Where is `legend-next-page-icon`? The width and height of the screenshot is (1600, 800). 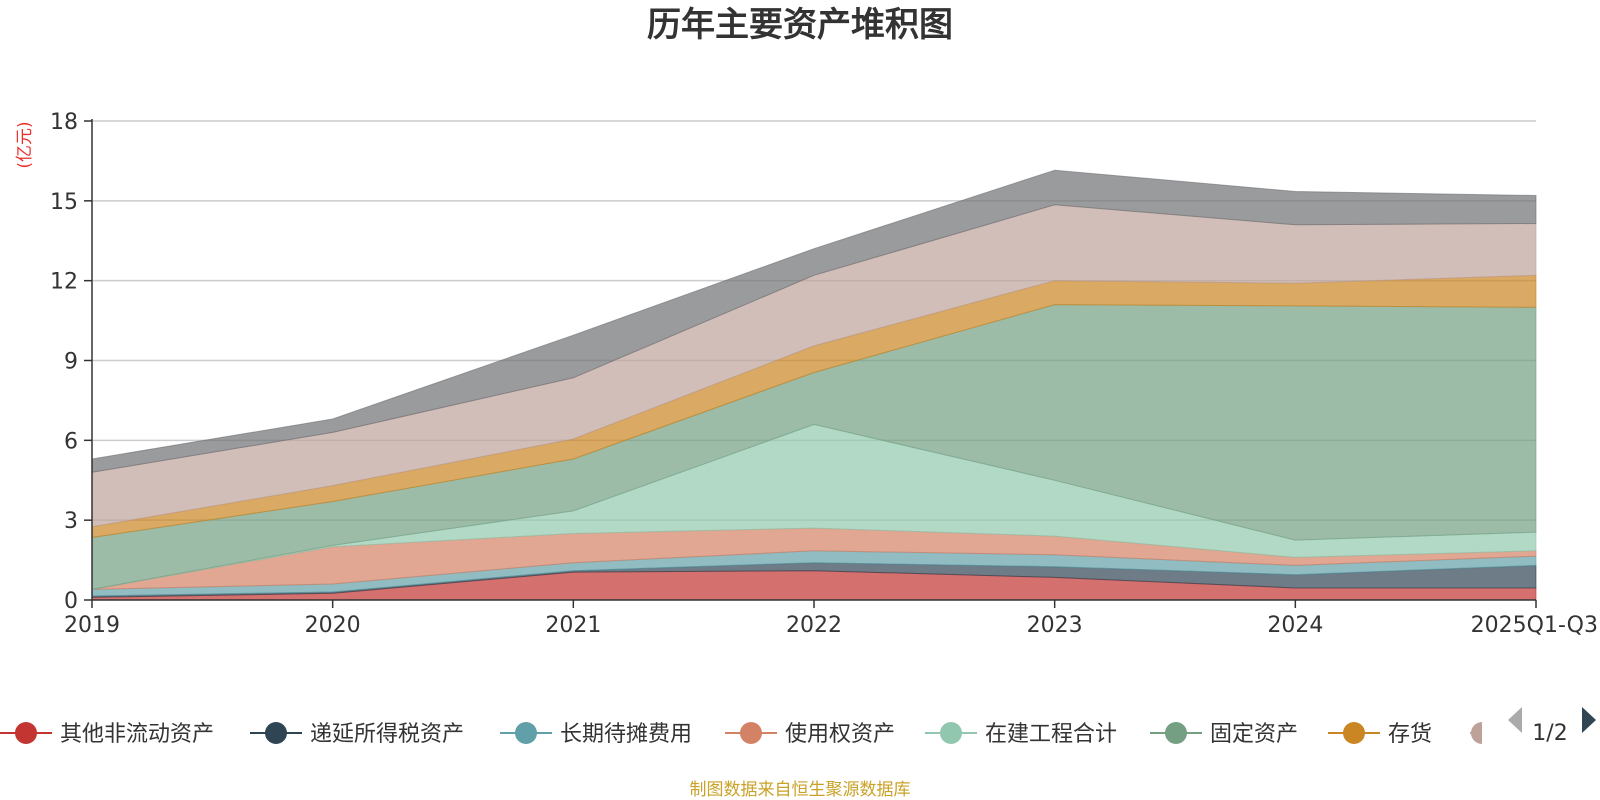 legend-next-page-icon is located at coordinates (1589, 720).